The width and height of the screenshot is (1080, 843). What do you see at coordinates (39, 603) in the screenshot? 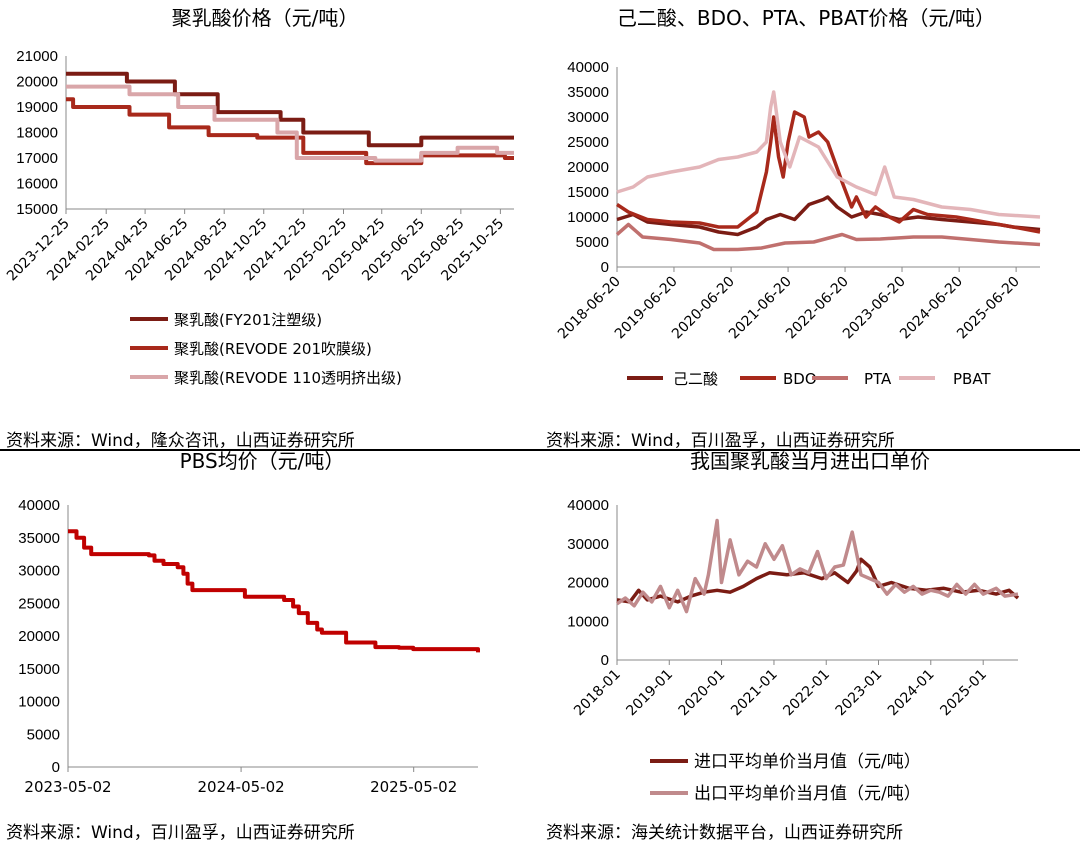
I see `pbs-y-tick-label: 25000` at bounding box center [39, 603].